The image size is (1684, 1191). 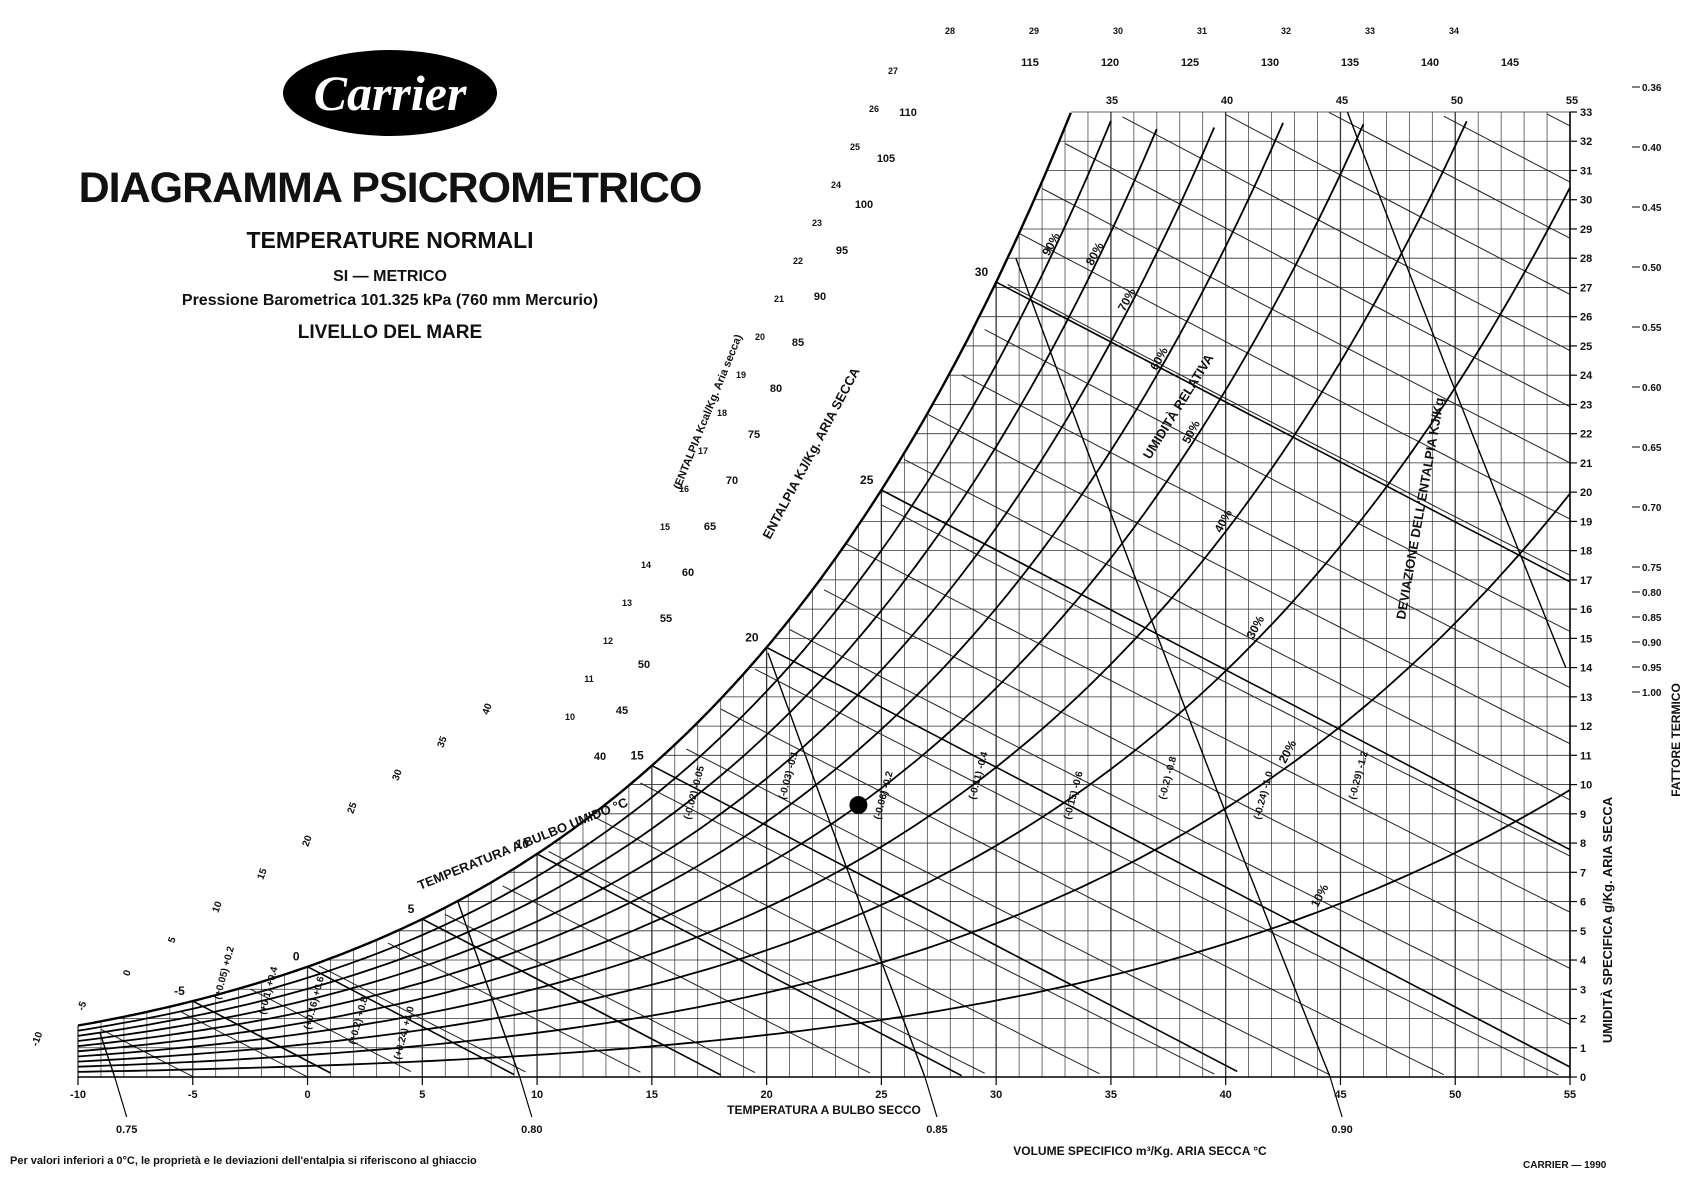 I want to click on specific-volume-label: 0.75, so click(x=126, y=1130).